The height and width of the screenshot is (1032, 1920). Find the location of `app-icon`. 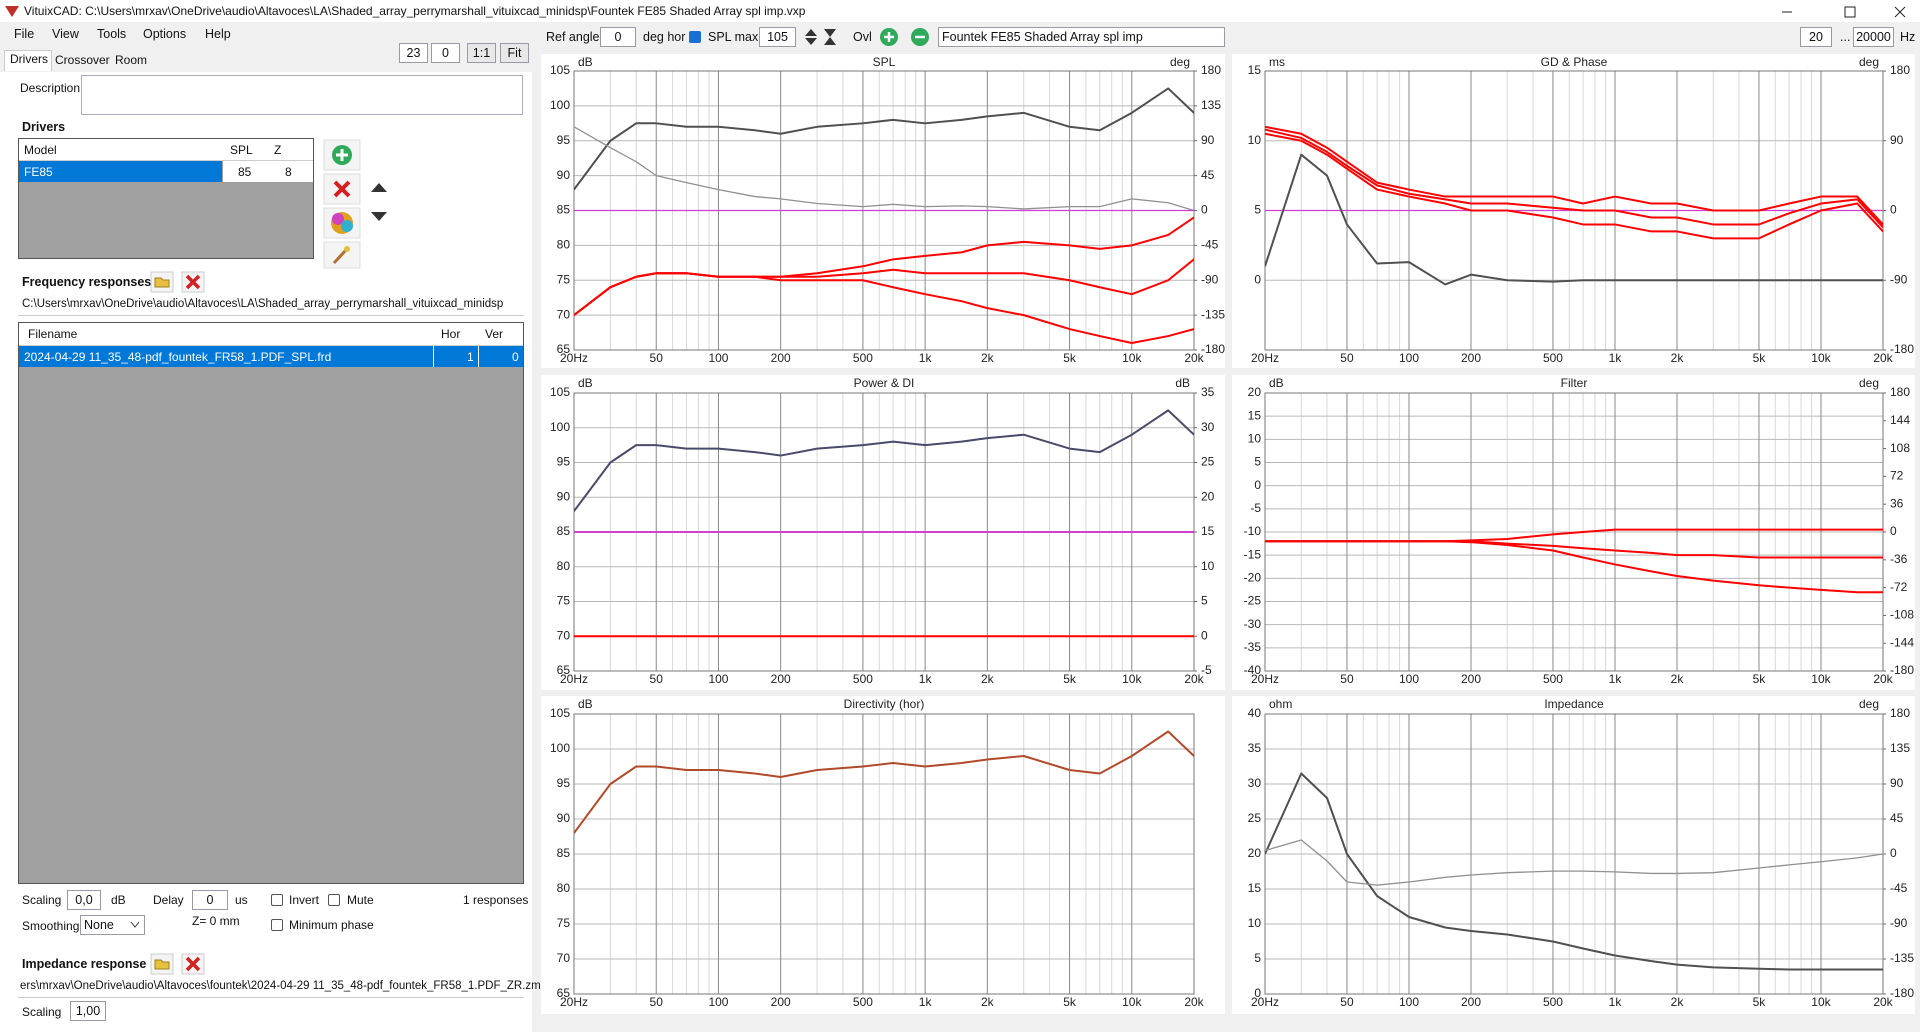

app-icon is located at coordinates (12, 11).